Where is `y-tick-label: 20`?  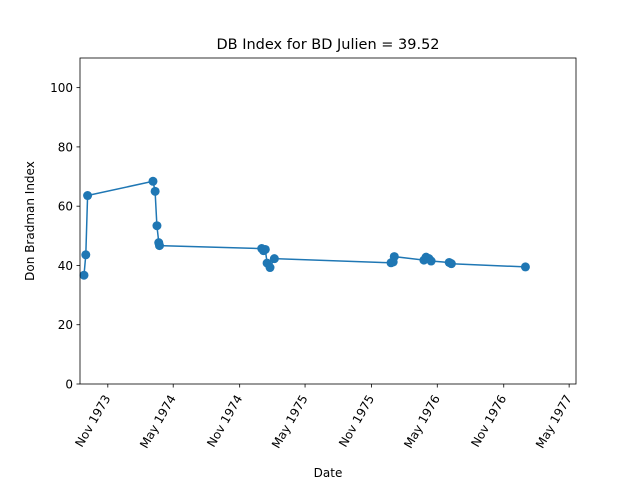
y-tick-label: 20 is located at coordinates (65, 325).